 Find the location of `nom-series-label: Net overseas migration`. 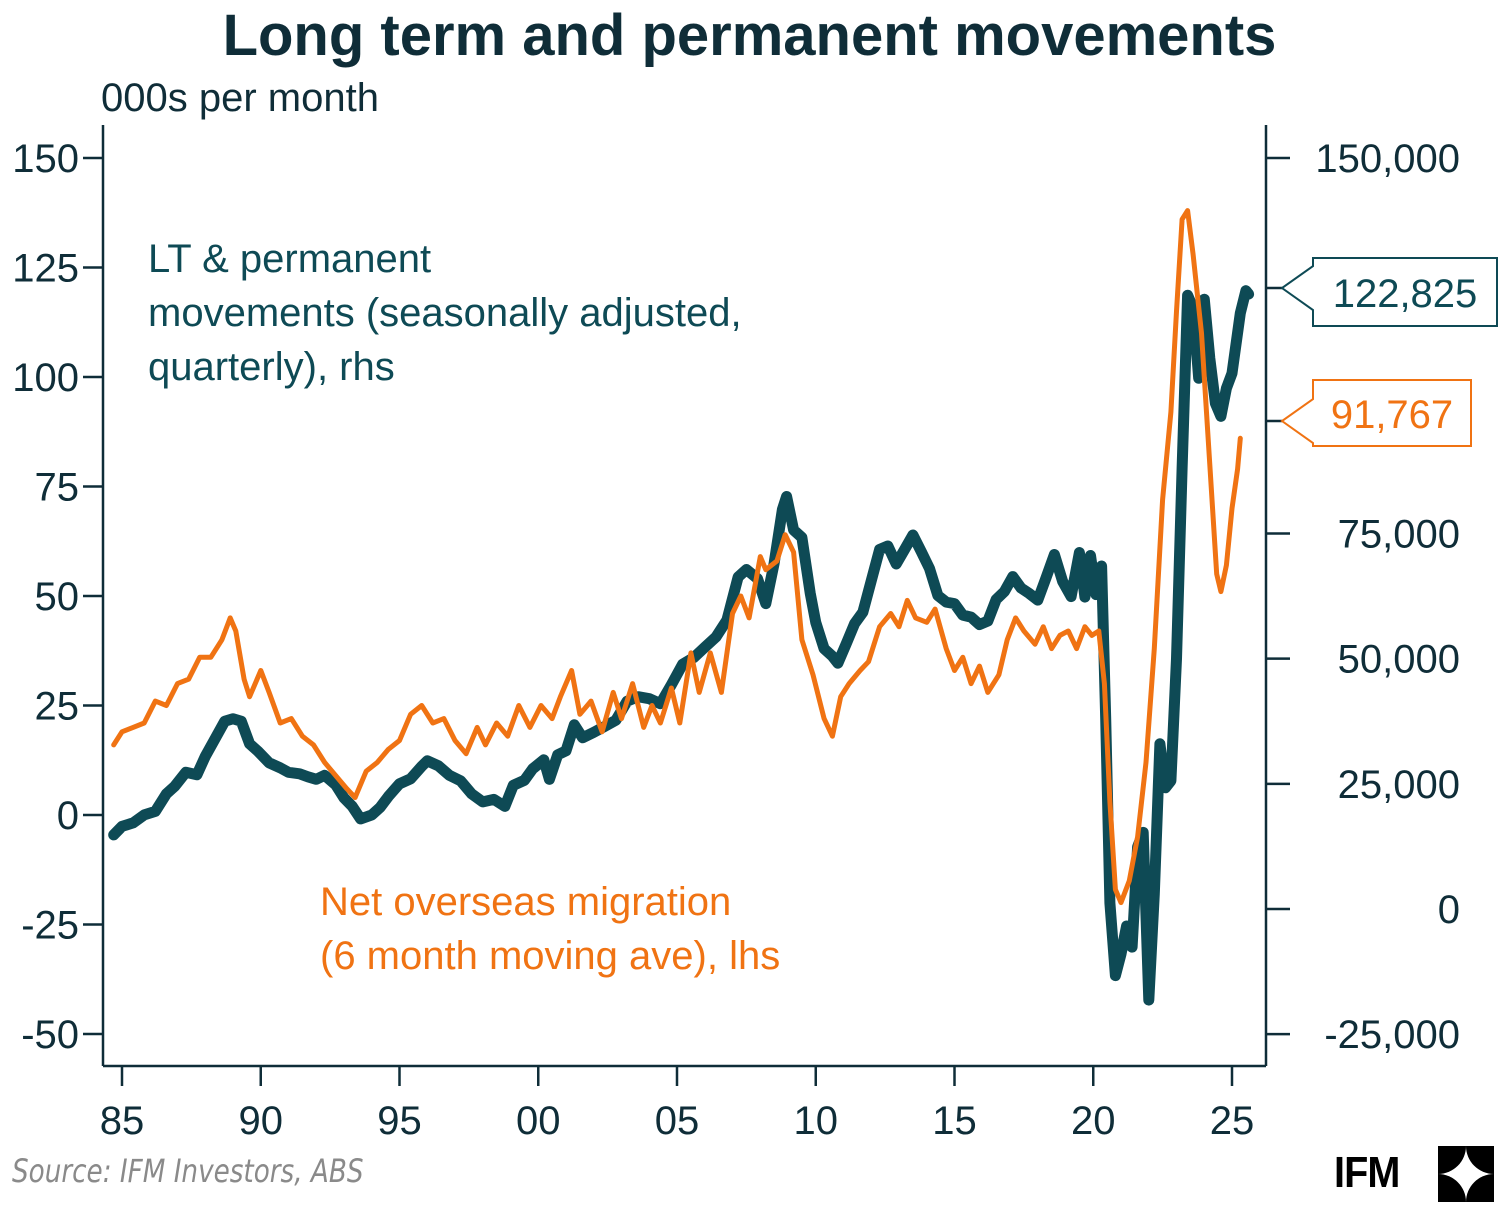

nom-series-label: Net overseas migration is located at coordinates (525, 902).